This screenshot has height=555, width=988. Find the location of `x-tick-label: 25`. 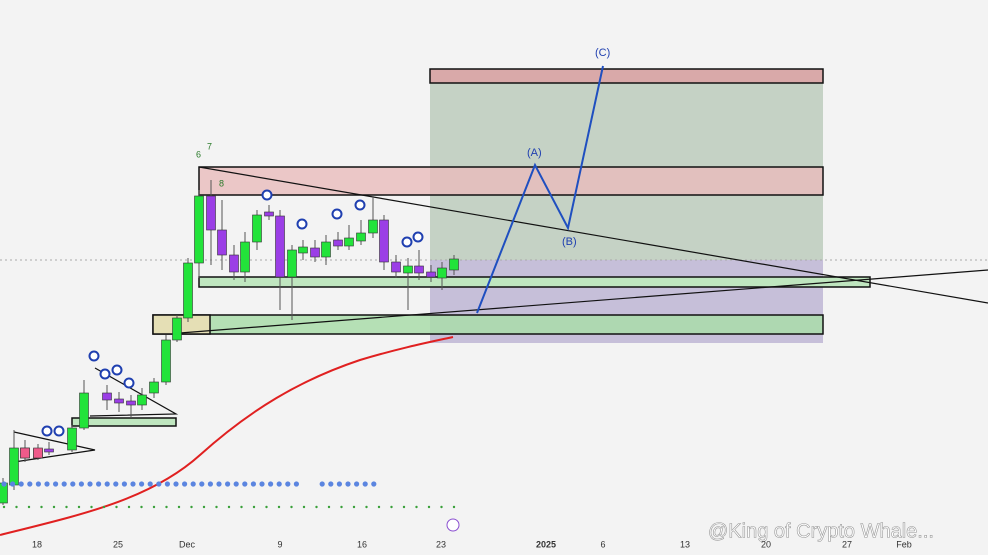

x-tick-label: 25 is located at coordinates (118, 544).